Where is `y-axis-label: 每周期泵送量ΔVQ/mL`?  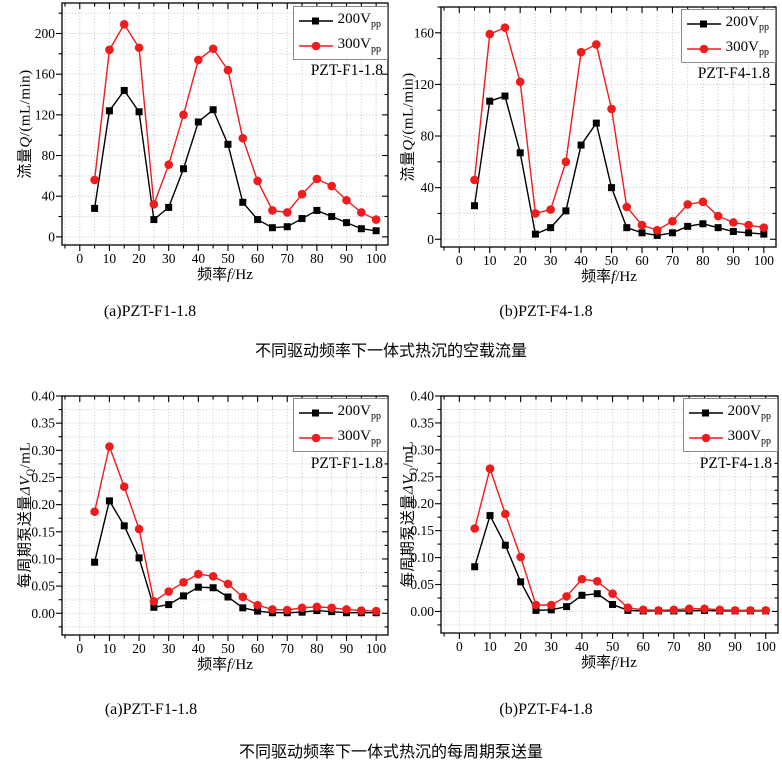 y-axis-label: 每周期泵送量ΔVQ/mL is located at coordinates (25, 515).